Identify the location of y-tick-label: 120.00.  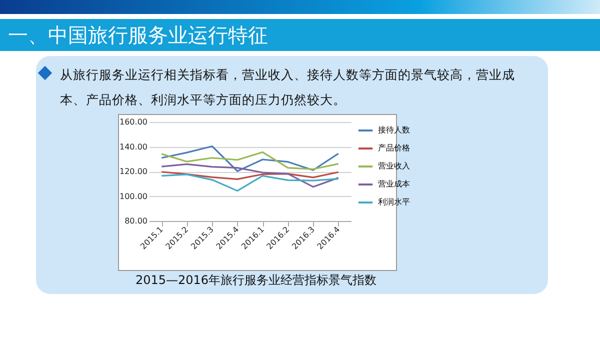
(134, 171).